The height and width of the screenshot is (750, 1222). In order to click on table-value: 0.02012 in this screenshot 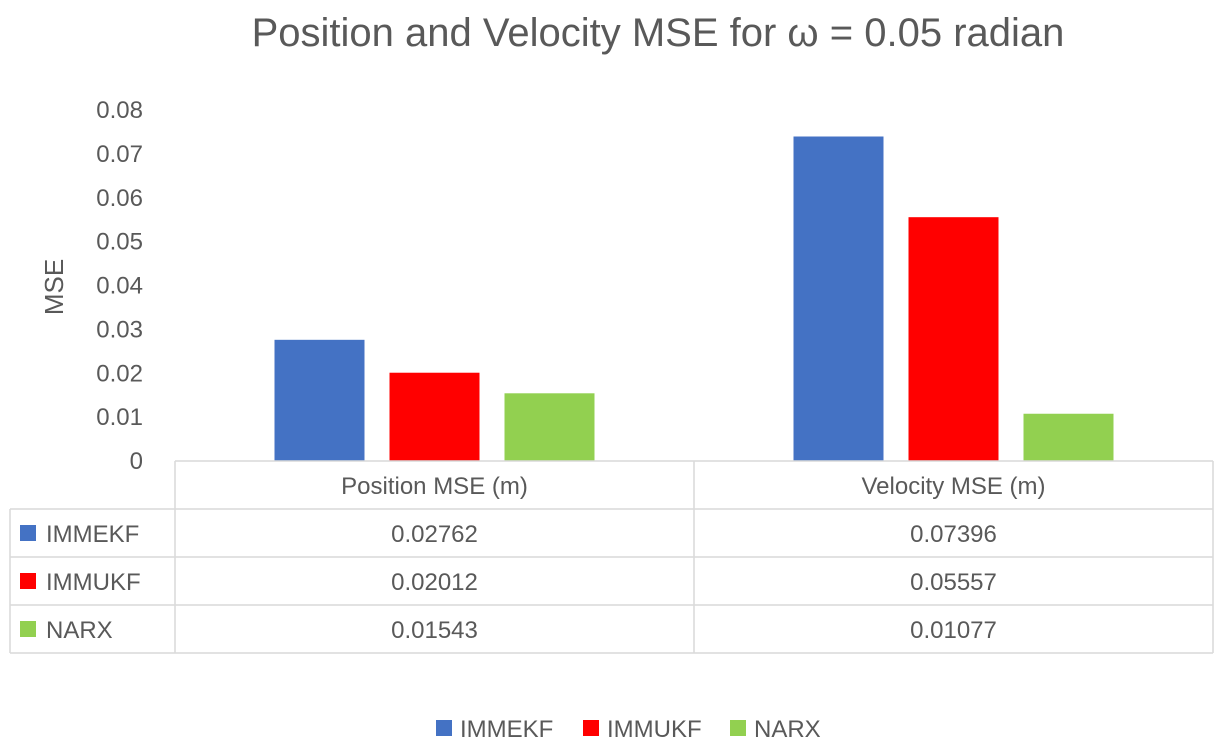, I will do `click(434, 582)`.